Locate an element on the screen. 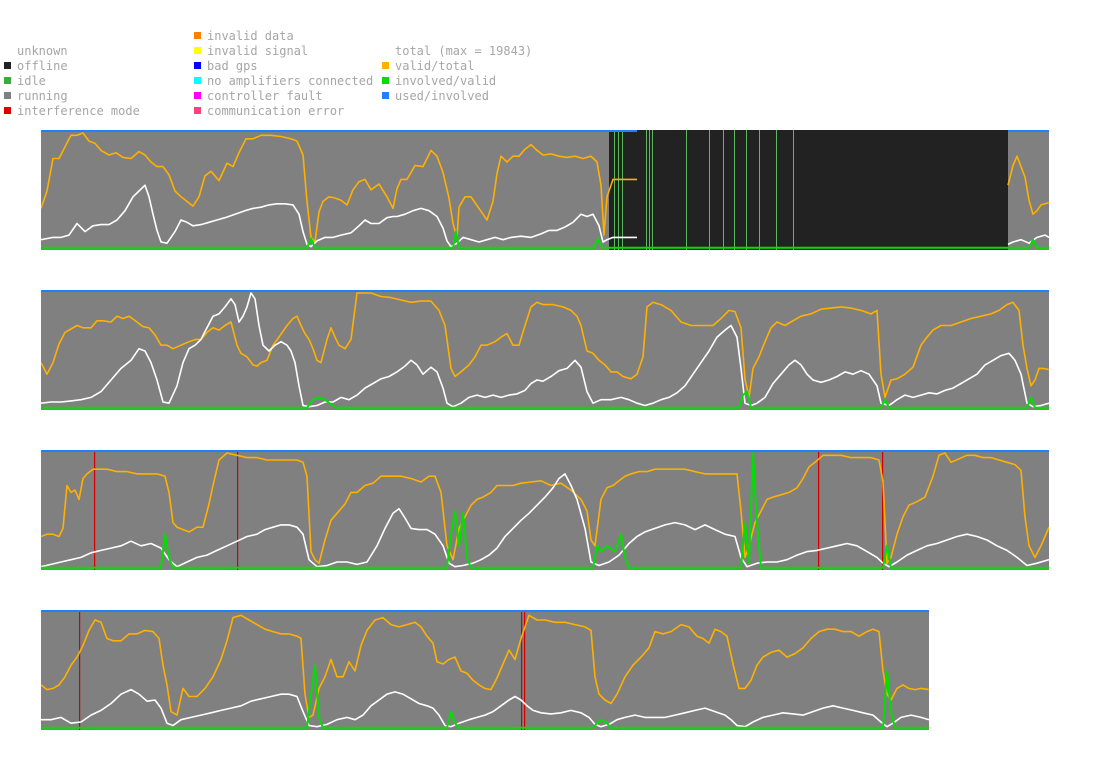 The image size is (1095, 764). legend-item-no-amplifiers-connected: no amplifiers connected is located at coordinates (283, 81).